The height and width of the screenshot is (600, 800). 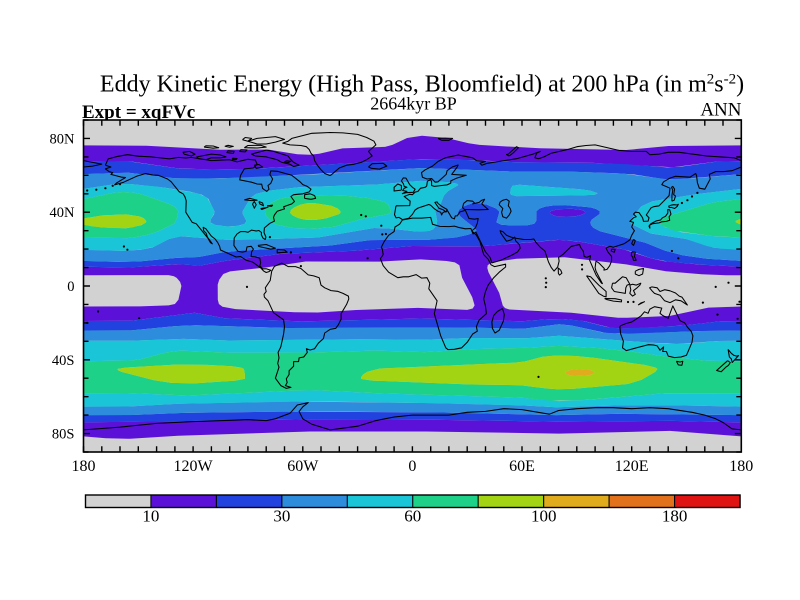 What do you see at coordinates (632, 466) in the screenshot?
I see `svg-text: 120E` at bounding box center [632, 466].